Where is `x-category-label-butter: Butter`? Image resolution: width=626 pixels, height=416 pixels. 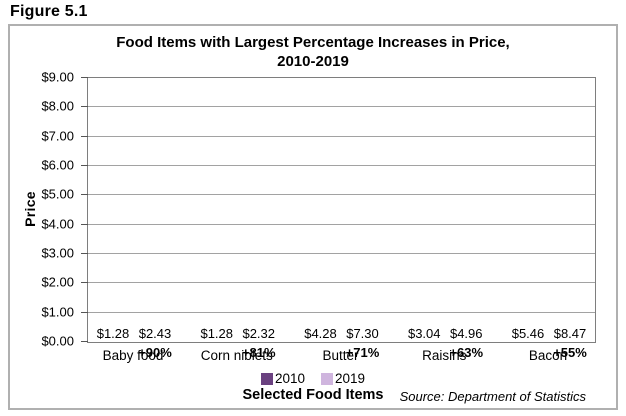 x-category-label-butter: Butter is located at coordinates (340, 355).